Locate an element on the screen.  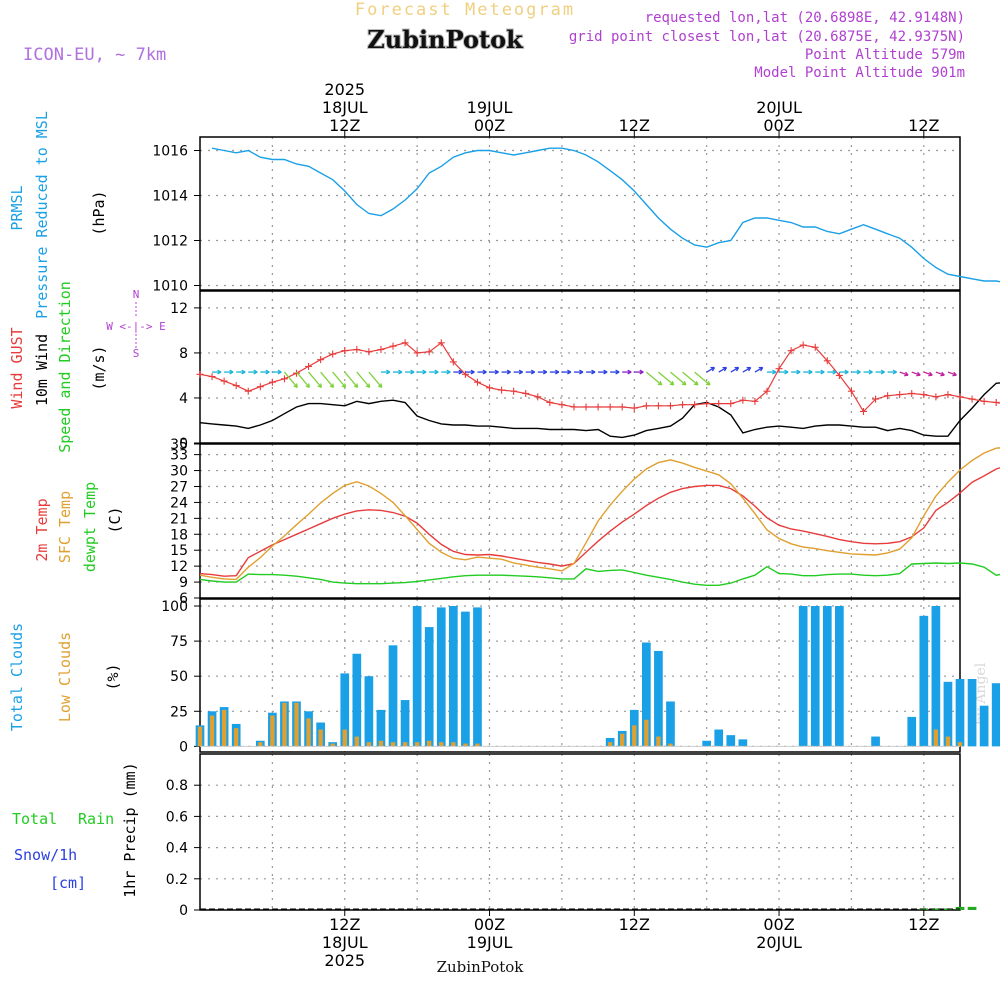
location-title: ZubinPotok is located at coordinates (445, 39).